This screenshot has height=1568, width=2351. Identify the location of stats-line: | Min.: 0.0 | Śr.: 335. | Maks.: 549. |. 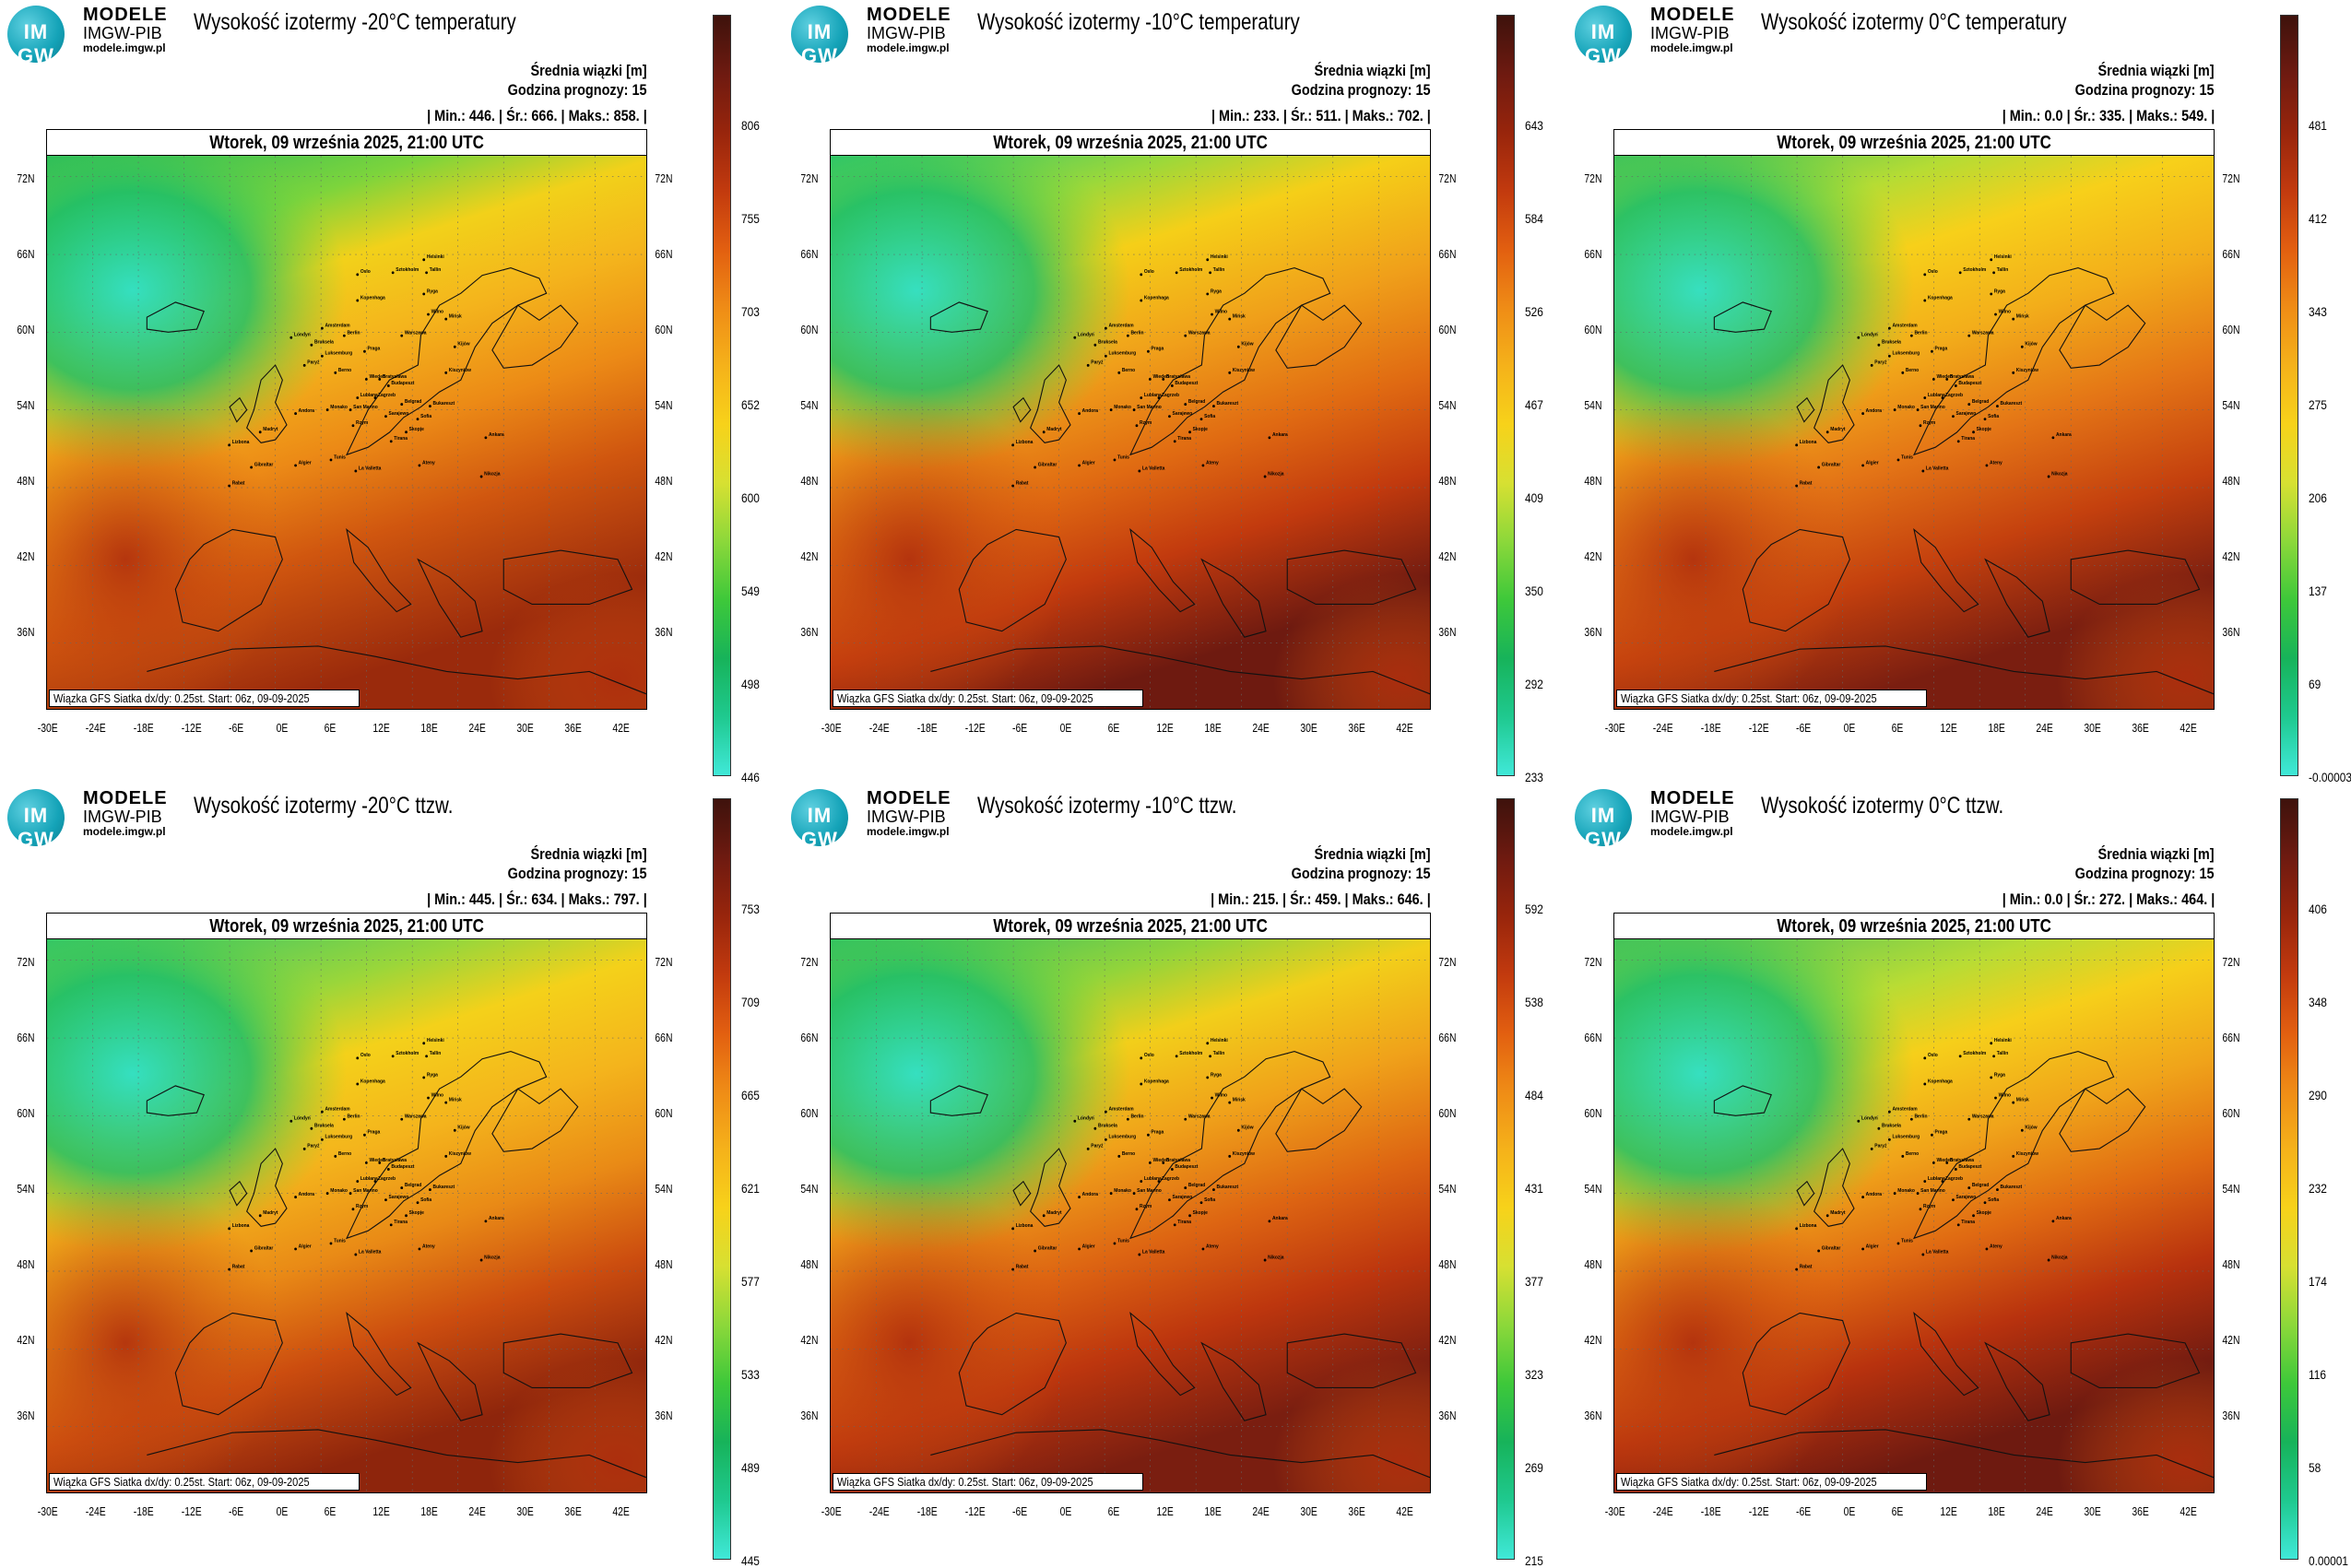
(2109, 115).